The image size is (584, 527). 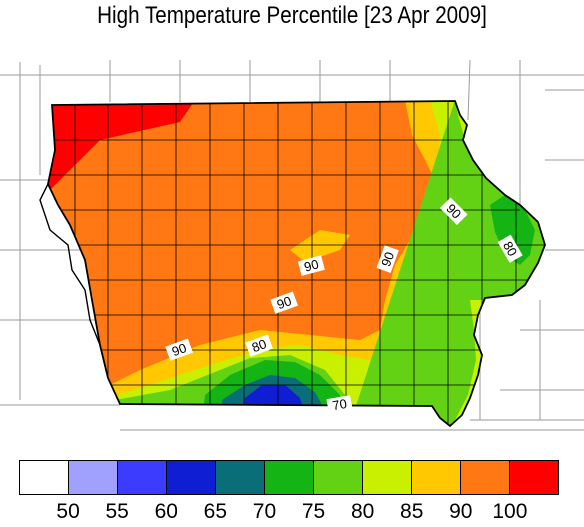 What do you see at coordinates (70, 264) in the screenshot?
I see `missouri-river-line` at bounding box center [70, 264].